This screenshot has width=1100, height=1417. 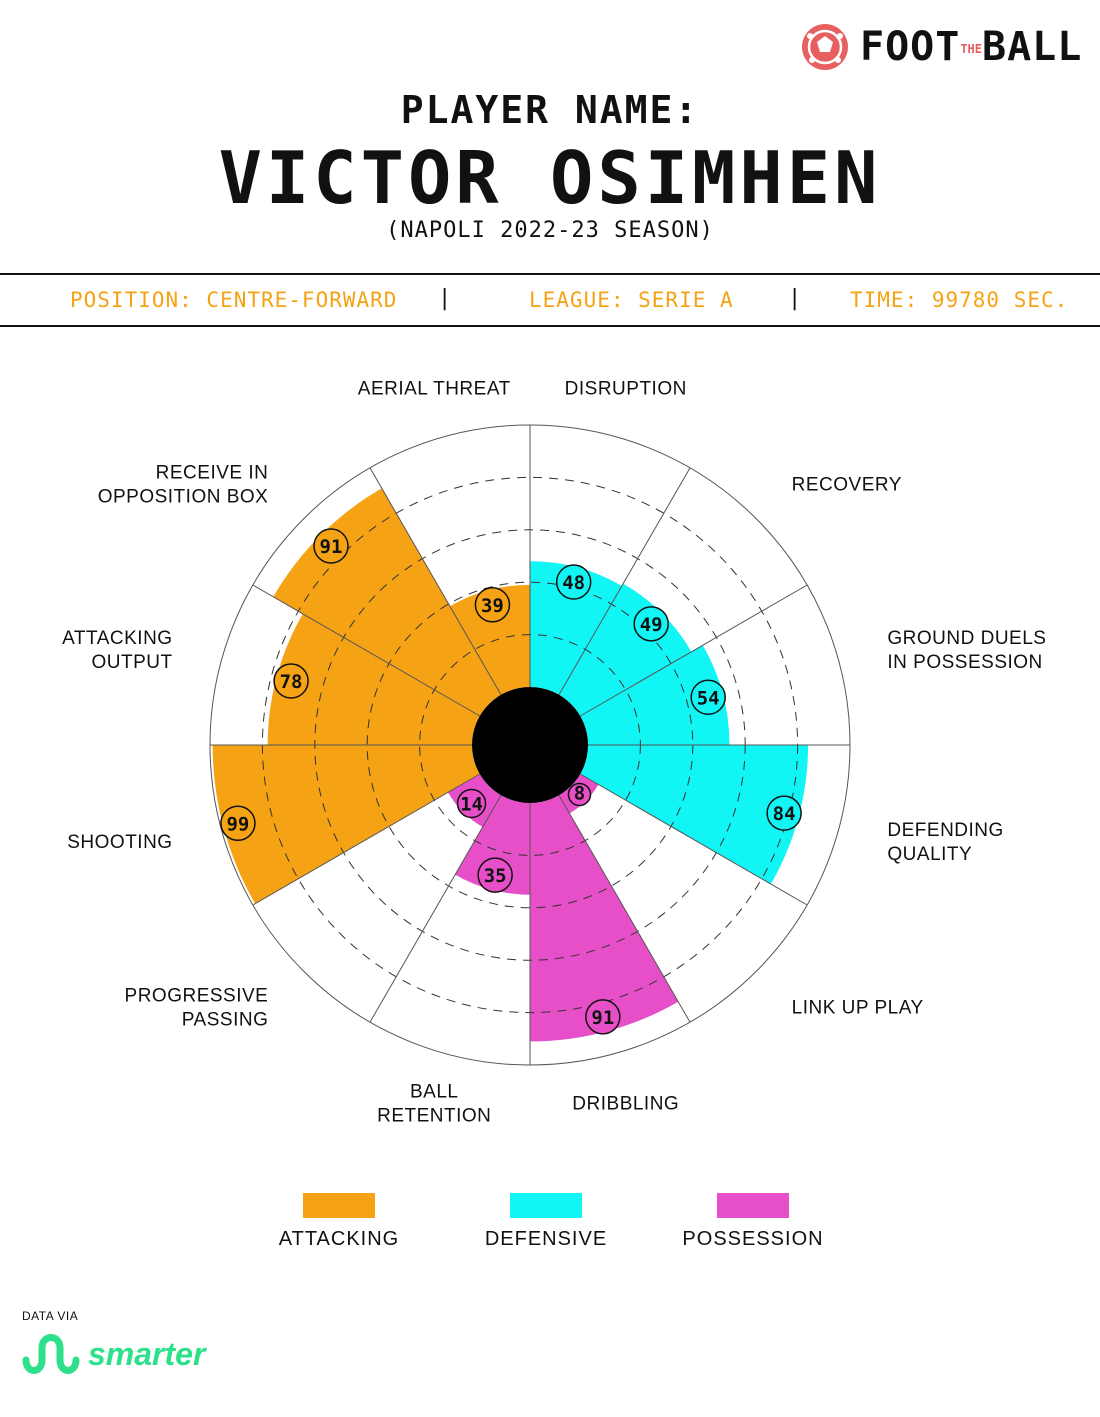 What do you see at coordinates (1032, 47) in the screenshot?
I see `brand-name-right: BALL` at bounding box center [1032, 47].